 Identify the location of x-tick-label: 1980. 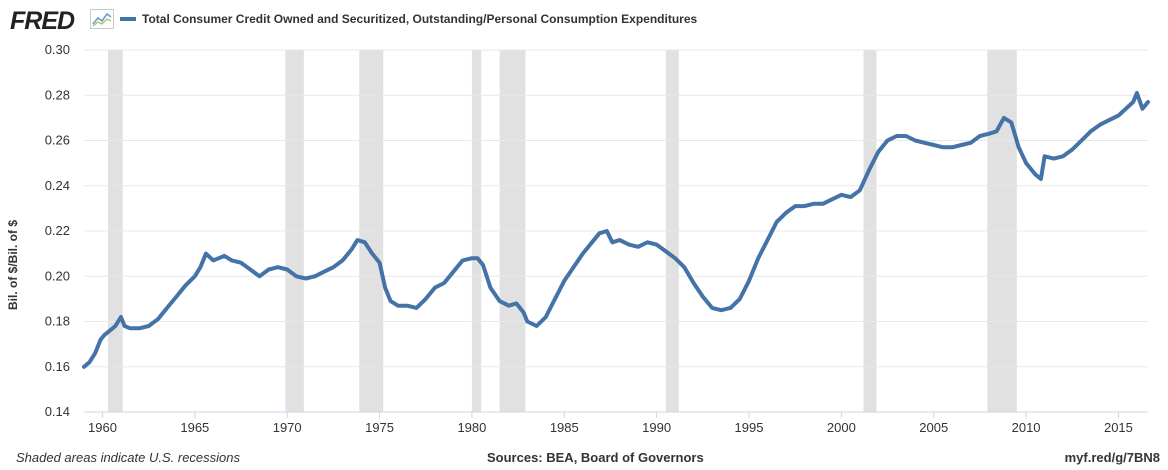
(471, 427).